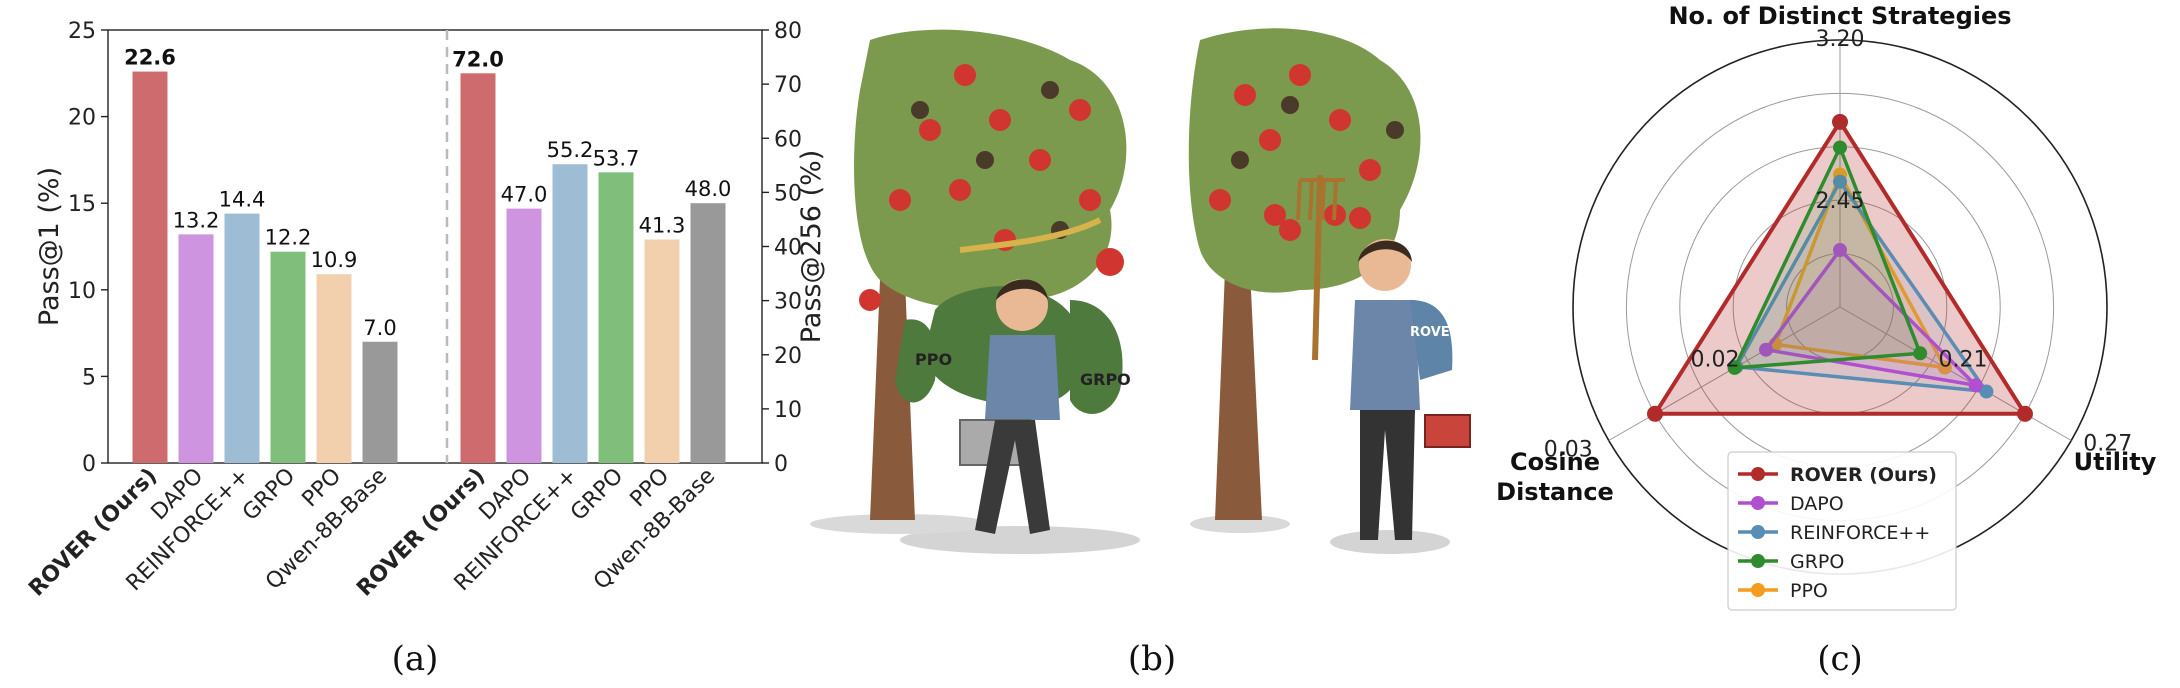  Describe the element at coordinates (1860, 533) in the screenshot. I see `legend-label: REINFORCE++` at that location.